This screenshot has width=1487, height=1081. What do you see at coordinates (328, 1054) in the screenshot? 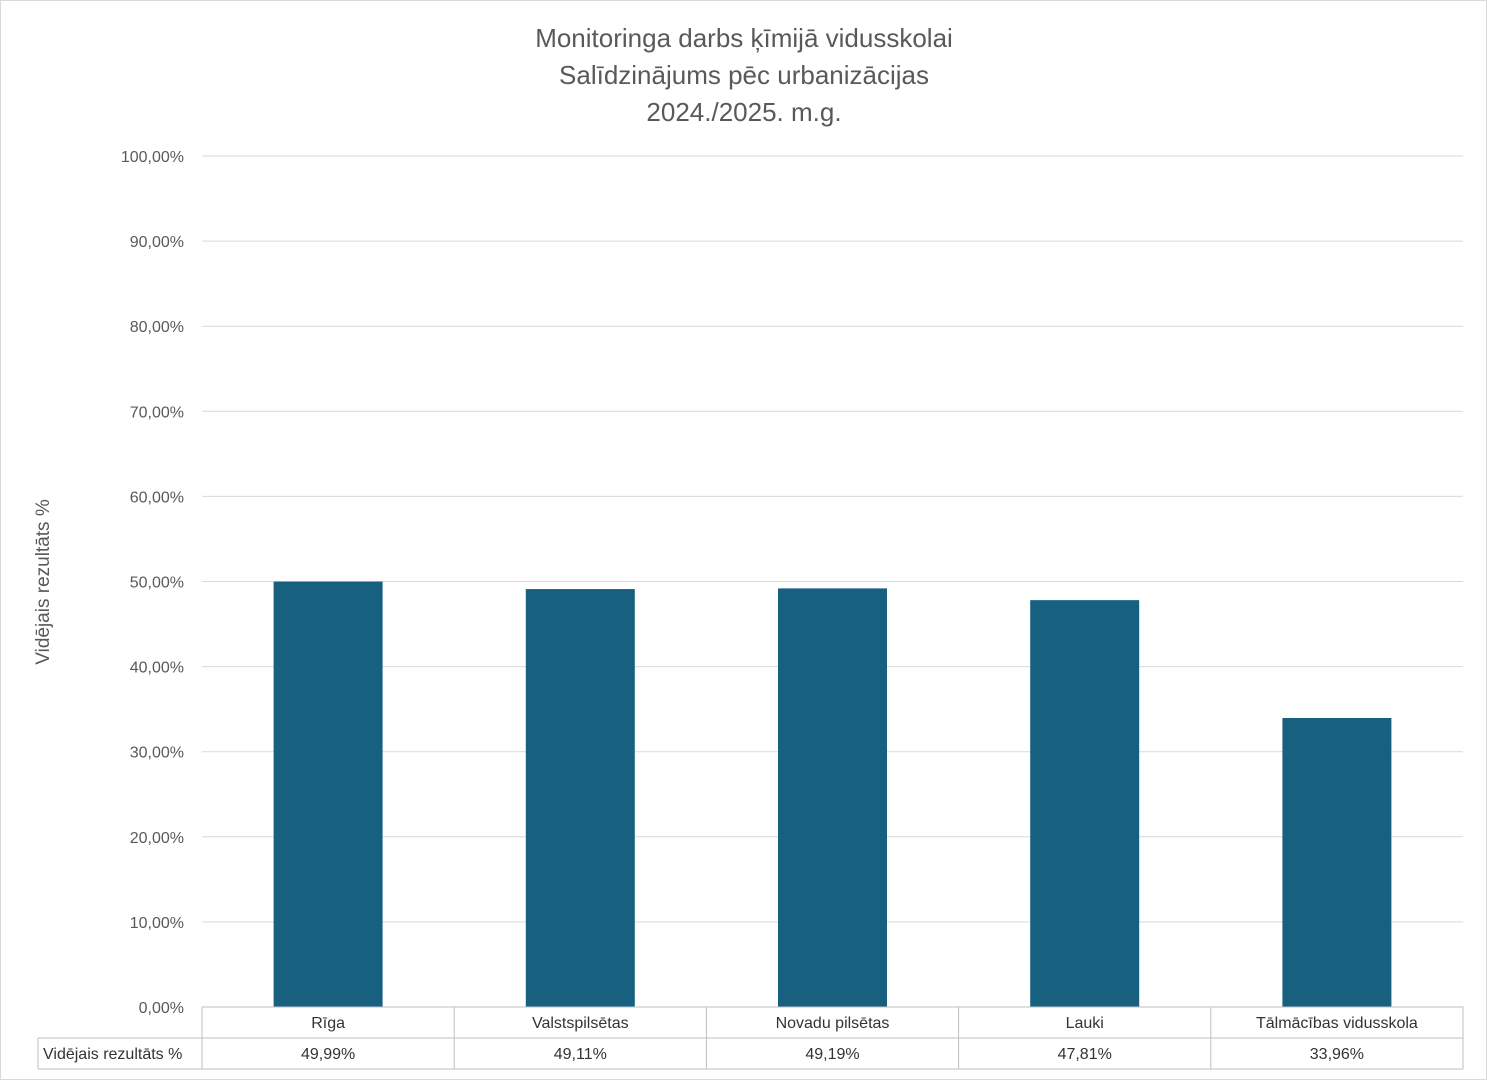
I see `data-label: 49,99%` at bounding box center [328, 1054].